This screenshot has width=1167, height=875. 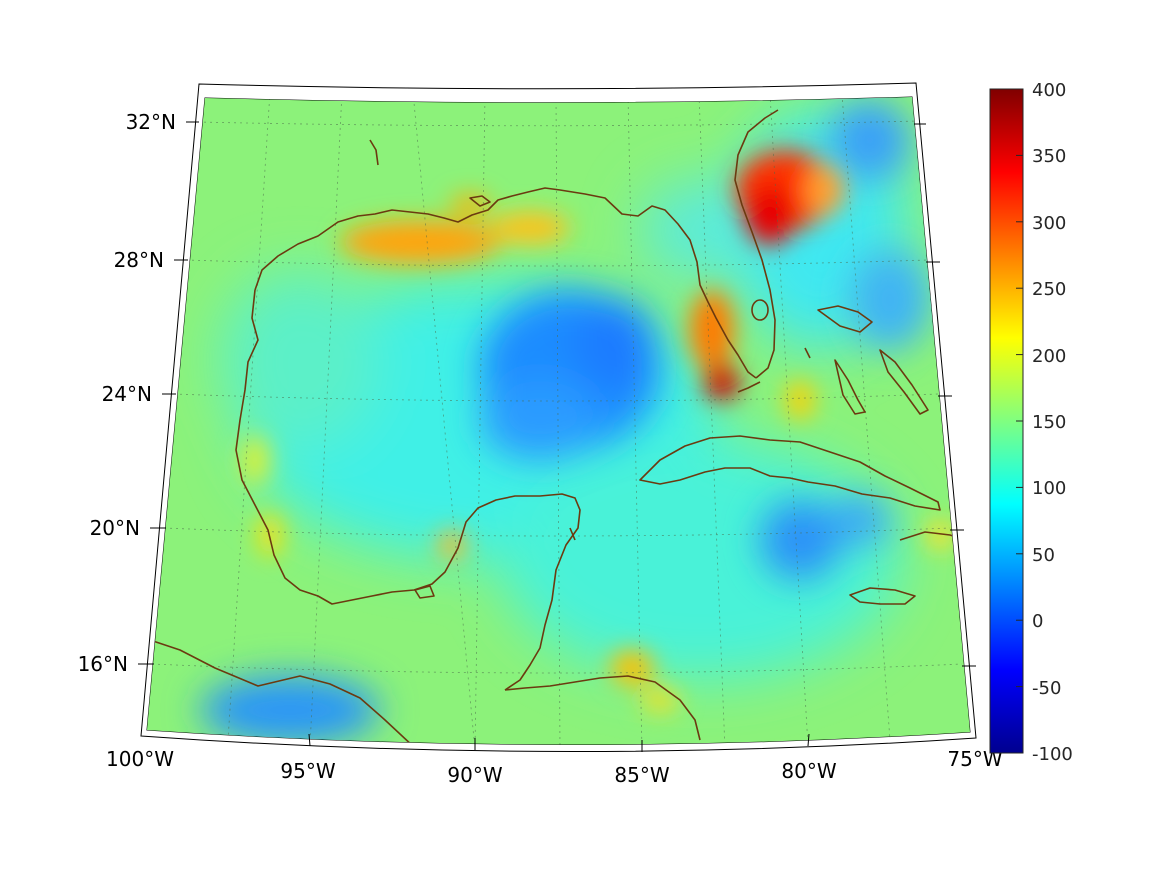 What do you see at coordinates (1049, 156) in the screenshot?
I see `colorbar-label-350: 350` at bounding box center [1049, 156].